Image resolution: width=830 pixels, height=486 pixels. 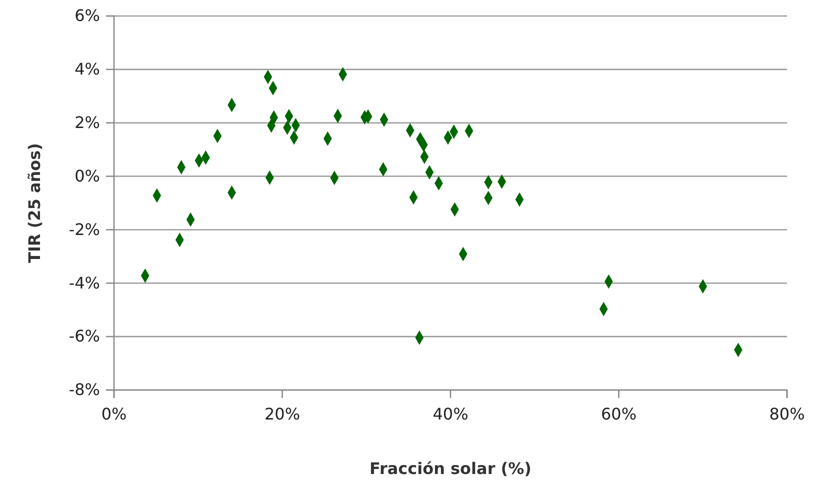 I want to click on x-axis-title: Fracción solar (%), so click(x=451, y=468).